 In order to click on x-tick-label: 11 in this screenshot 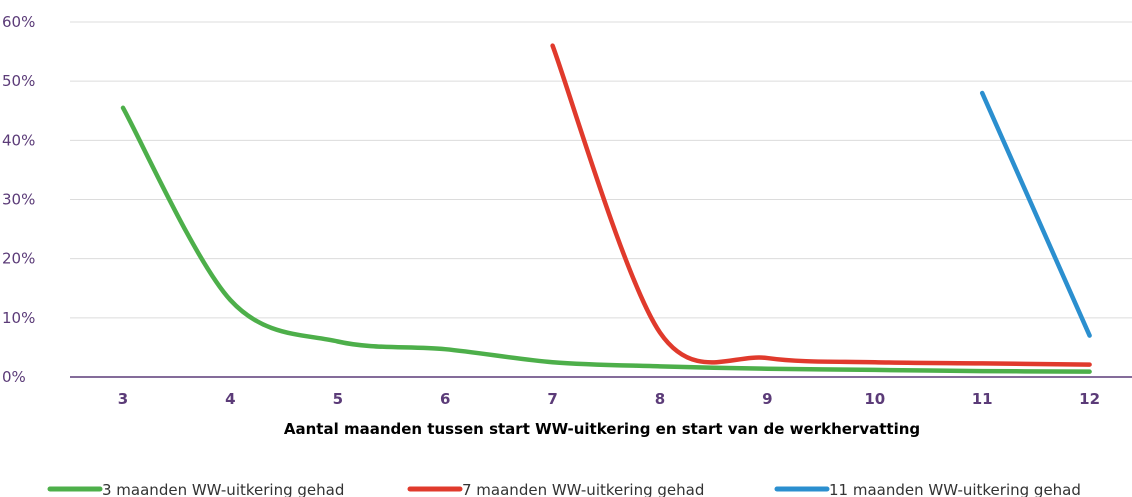, I will do `click(982, 399)`.